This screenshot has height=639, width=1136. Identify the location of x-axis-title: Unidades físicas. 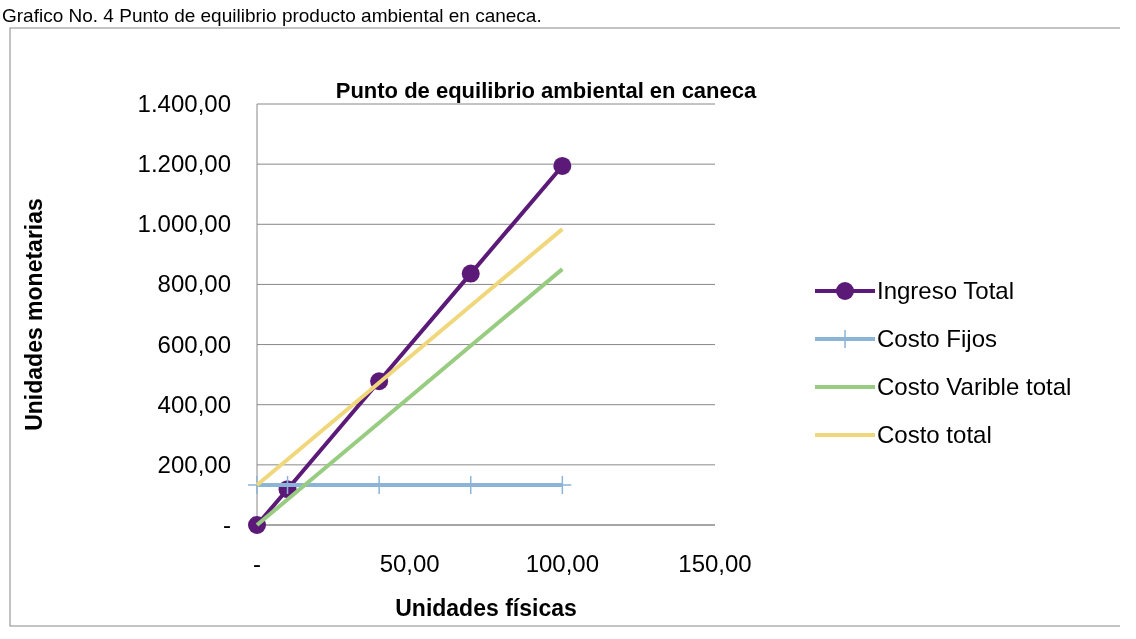
(486, 608).